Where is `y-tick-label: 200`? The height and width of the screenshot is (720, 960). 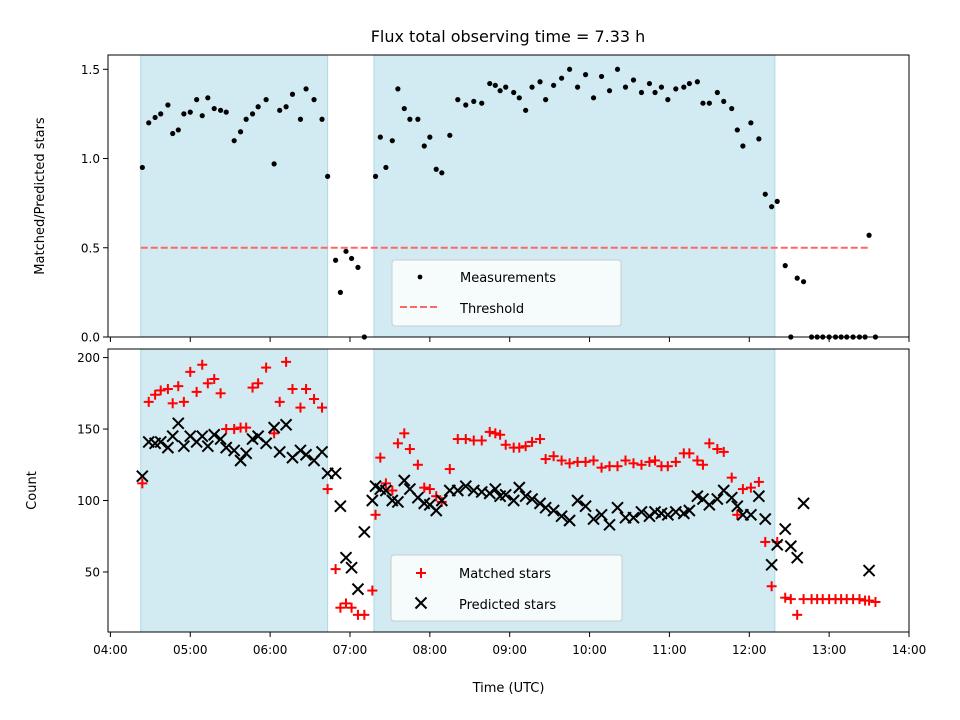 y-tick-label: 200 is located at coordinates (88, 358).